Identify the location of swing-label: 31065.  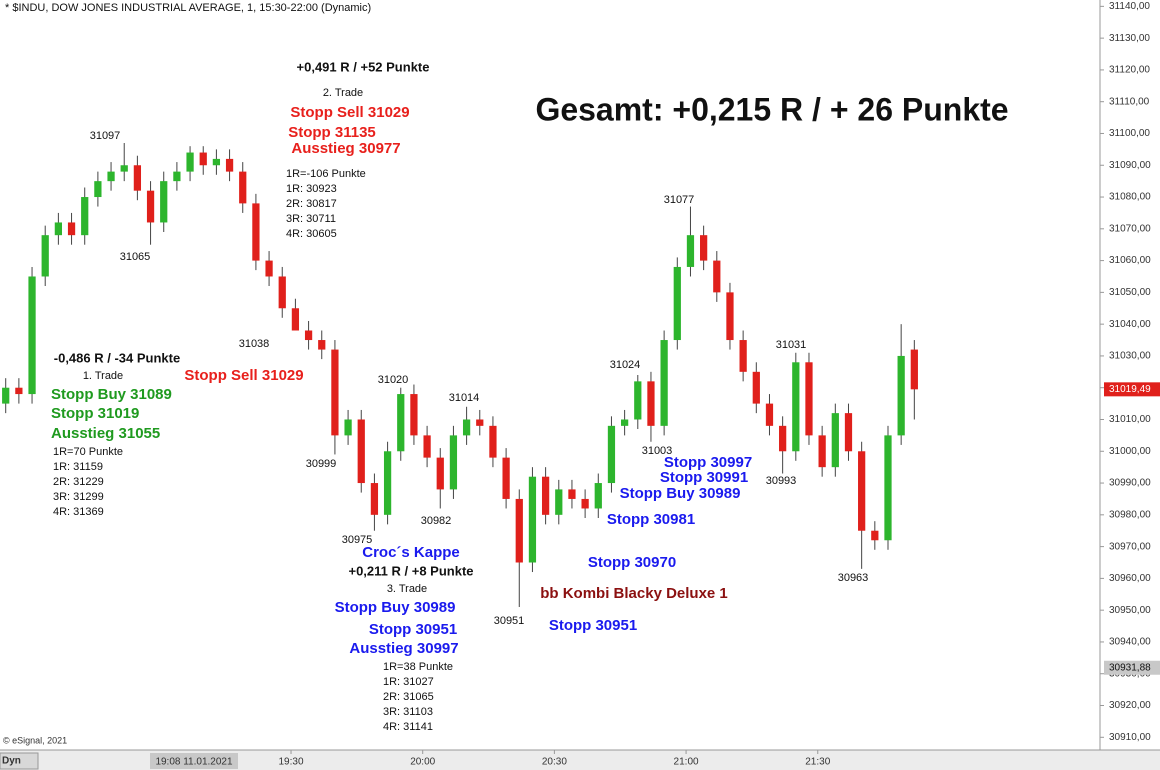
(135, 257).